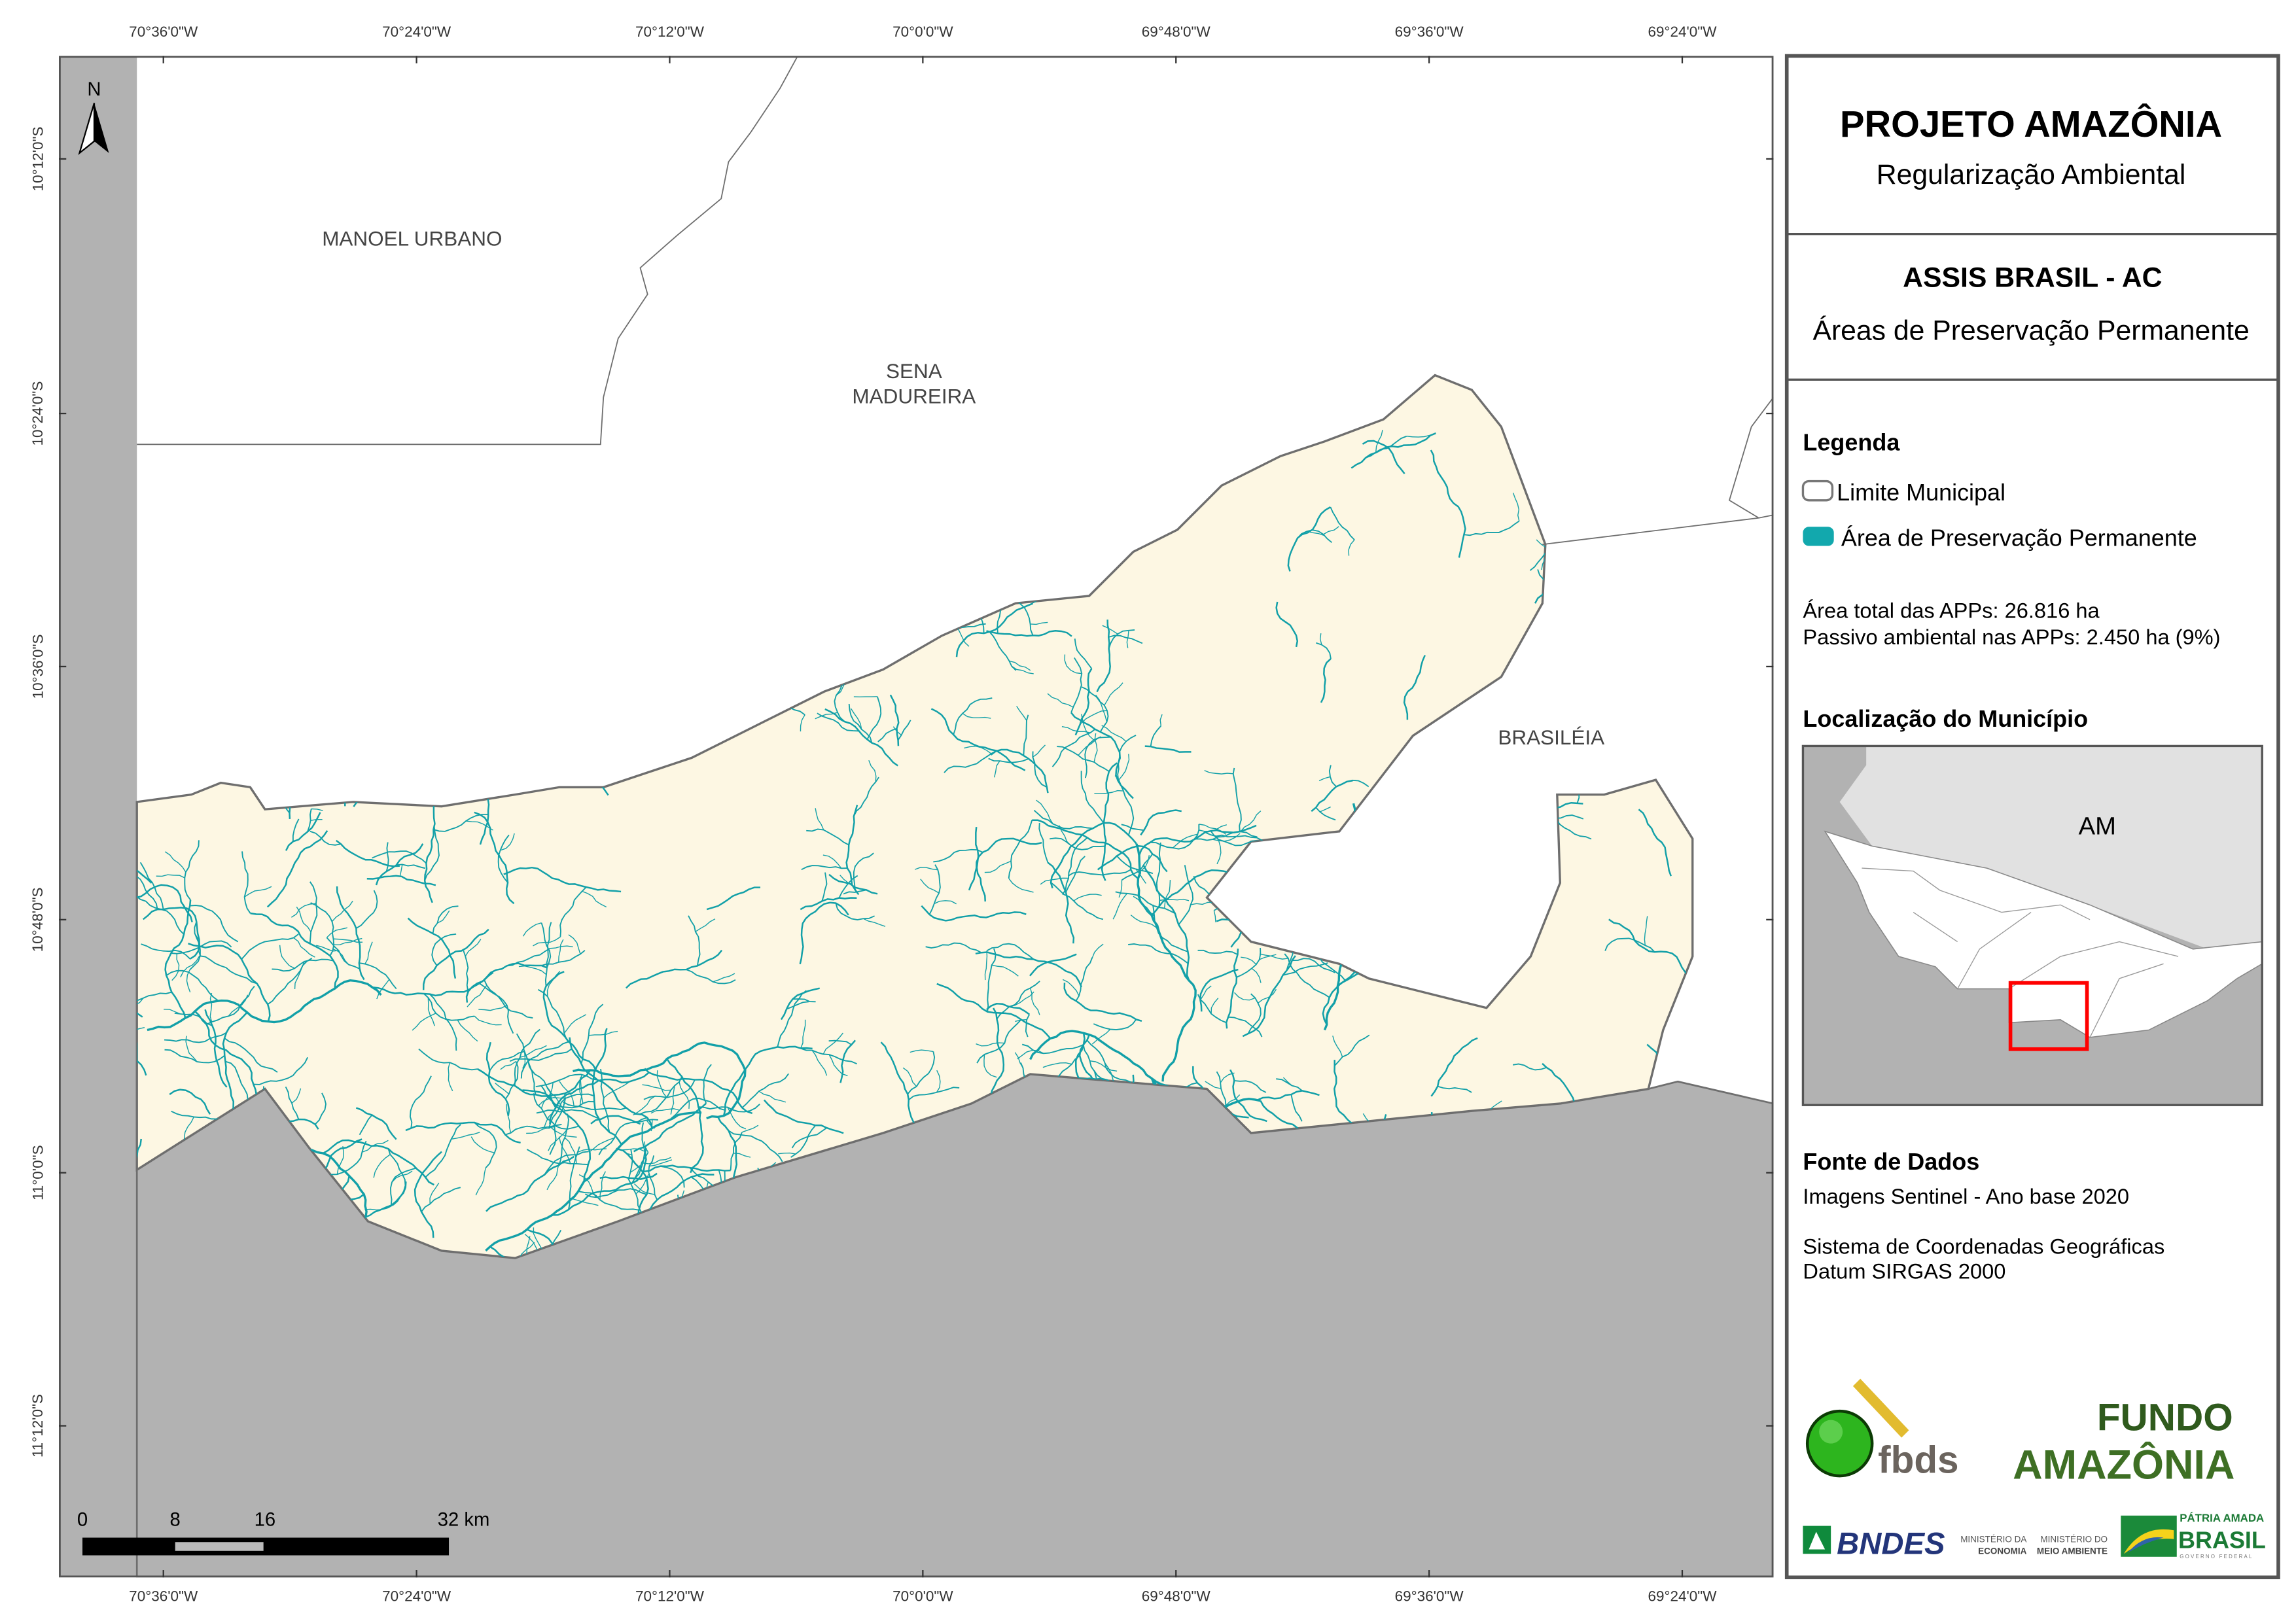 The image size is (2296, 1623). Describe the element at coordinates (2043, 934) in the screenshot. I see `acre-state` at that location.